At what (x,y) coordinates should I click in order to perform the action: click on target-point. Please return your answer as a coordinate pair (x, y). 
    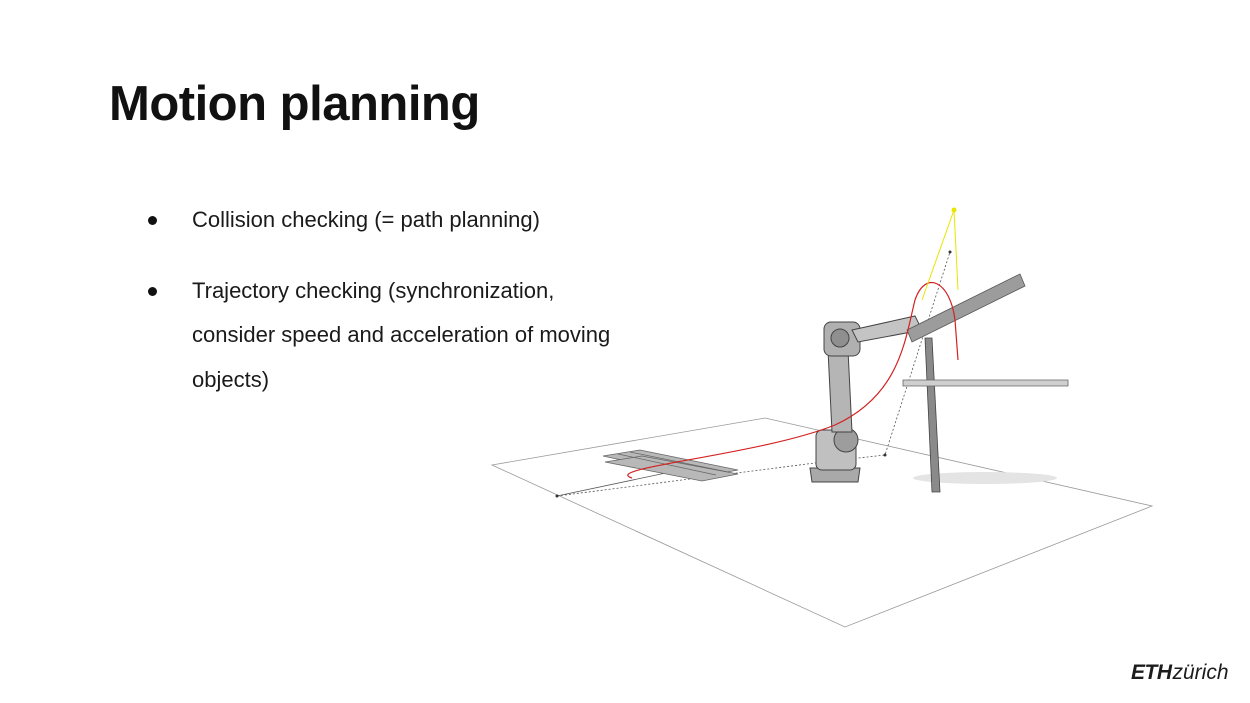
    Looking at the image, I should click on (954, 210).